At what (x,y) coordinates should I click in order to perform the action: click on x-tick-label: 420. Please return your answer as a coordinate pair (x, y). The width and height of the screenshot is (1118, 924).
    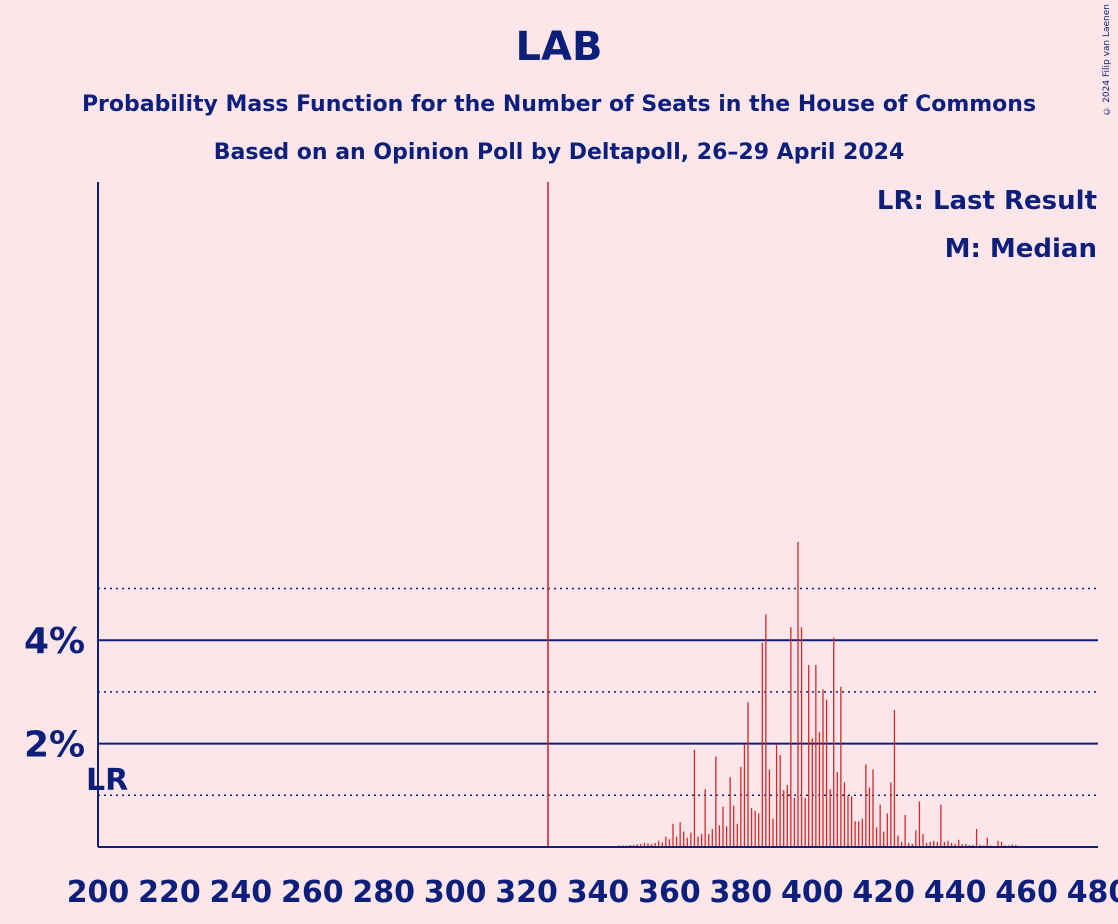
    Looking at the image, I should click on (883, 892).